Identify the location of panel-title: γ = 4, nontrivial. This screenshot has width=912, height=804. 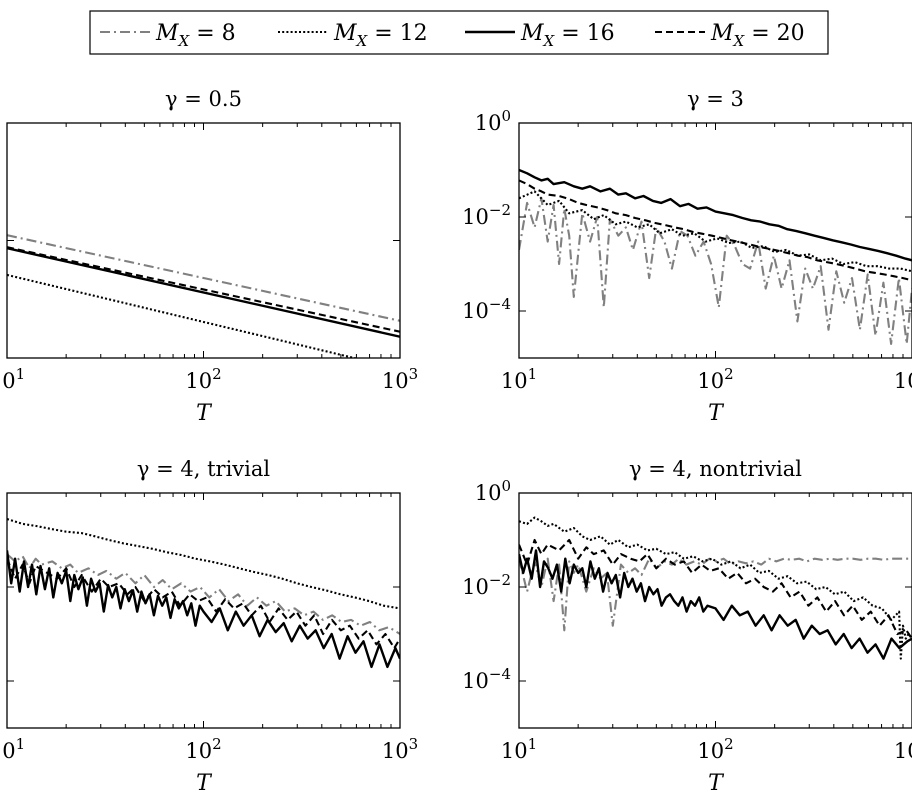
(715, 469).